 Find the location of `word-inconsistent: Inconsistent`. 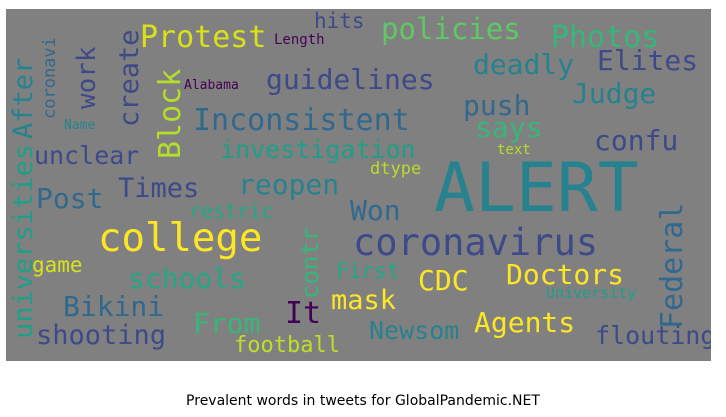

word-inconsistent: Inconsistent is located at coordinates (301, 120).